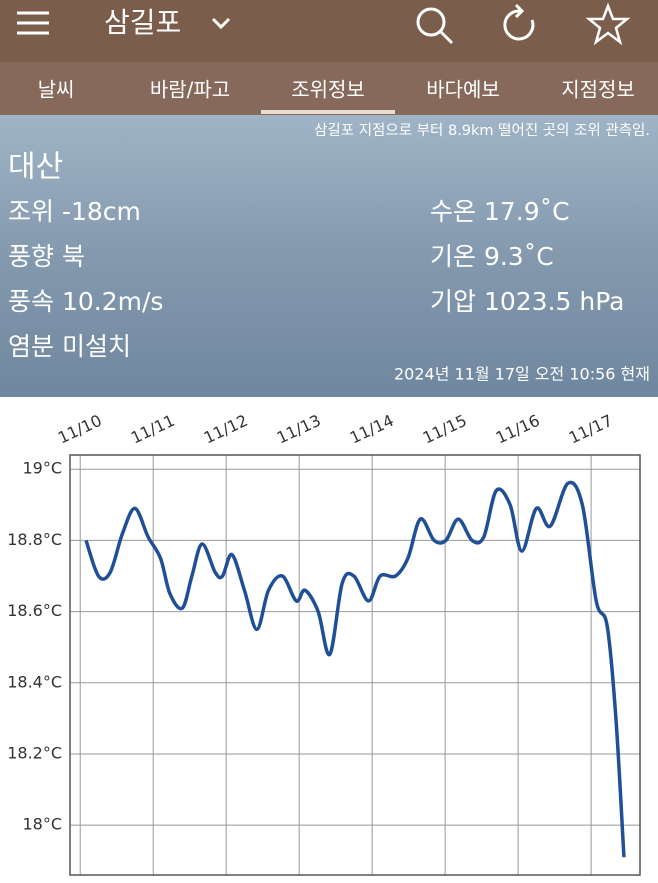  What do you see at coordinates (153, 429) in the screenshot?
I see `x-tick-label: 11/11` at bounding box center [153, 429].